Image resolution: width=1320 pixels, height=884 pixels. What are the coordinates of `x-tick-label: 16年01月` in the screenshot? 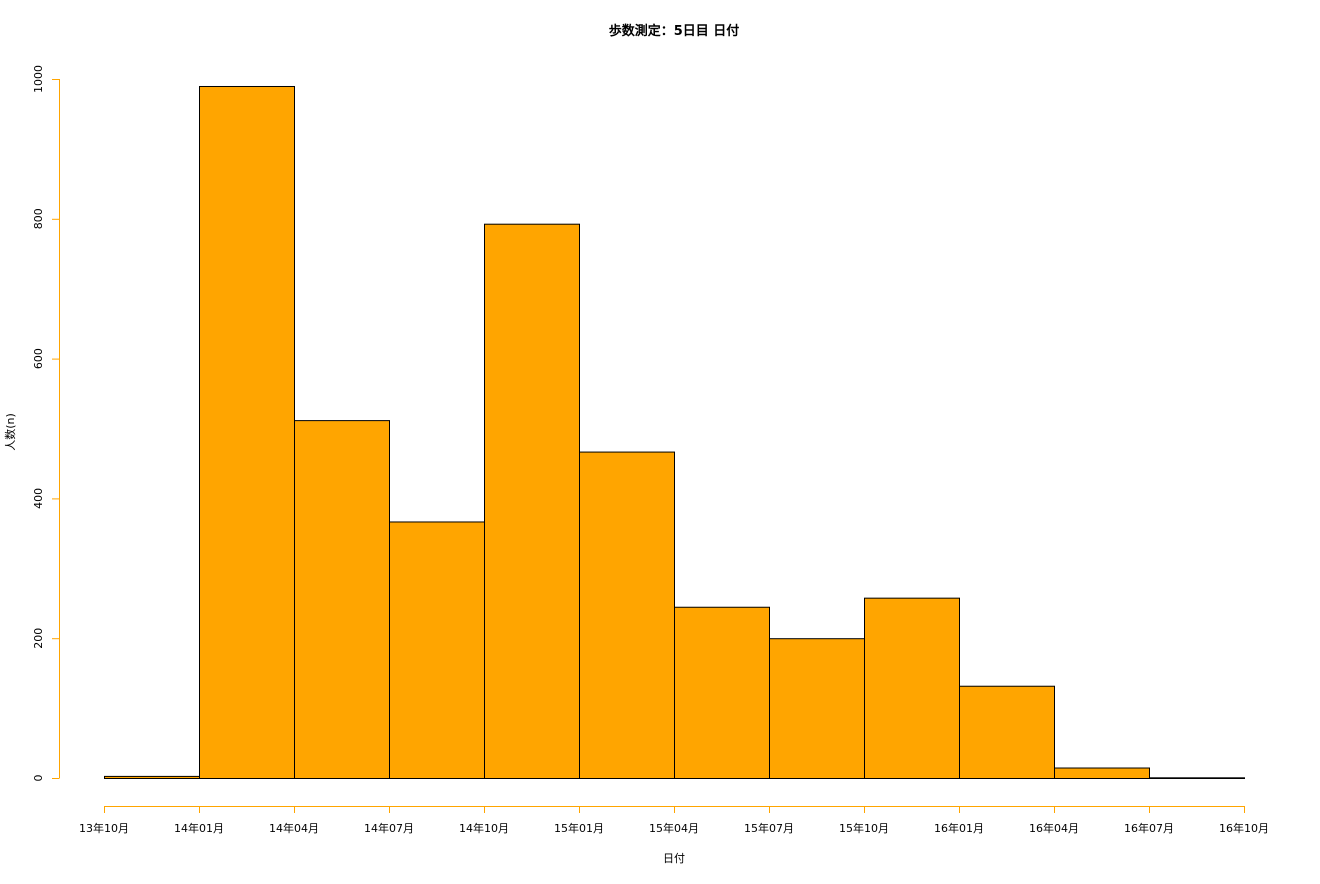 It's located at (959, 828).